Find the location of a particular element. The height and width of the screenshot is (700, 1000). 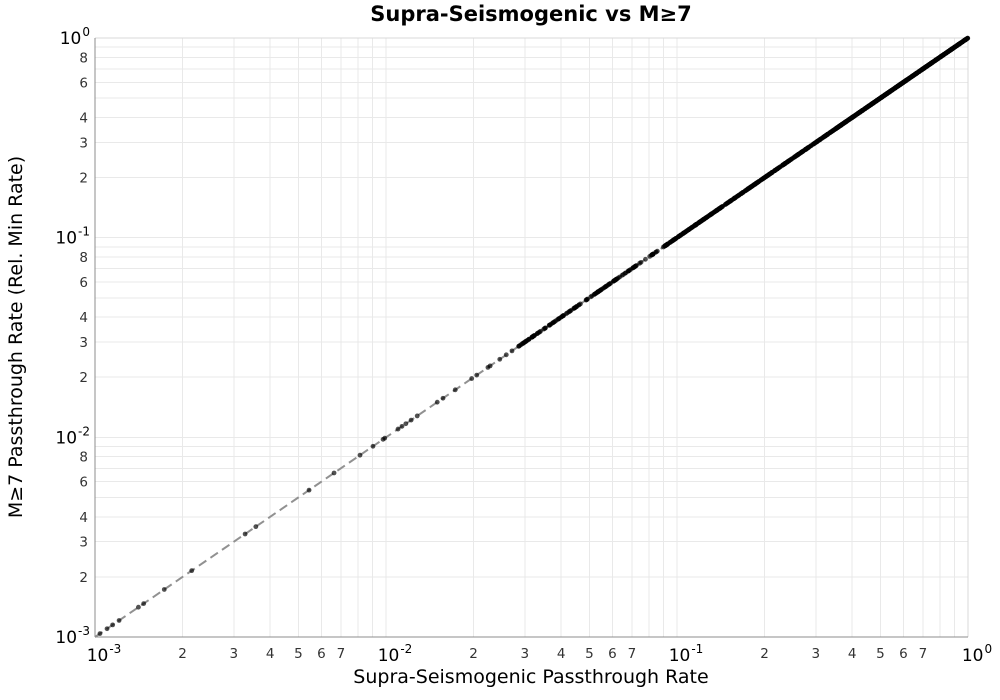

x-tick-label-major: 10⁻¹ is located at coordinates (686, 654).